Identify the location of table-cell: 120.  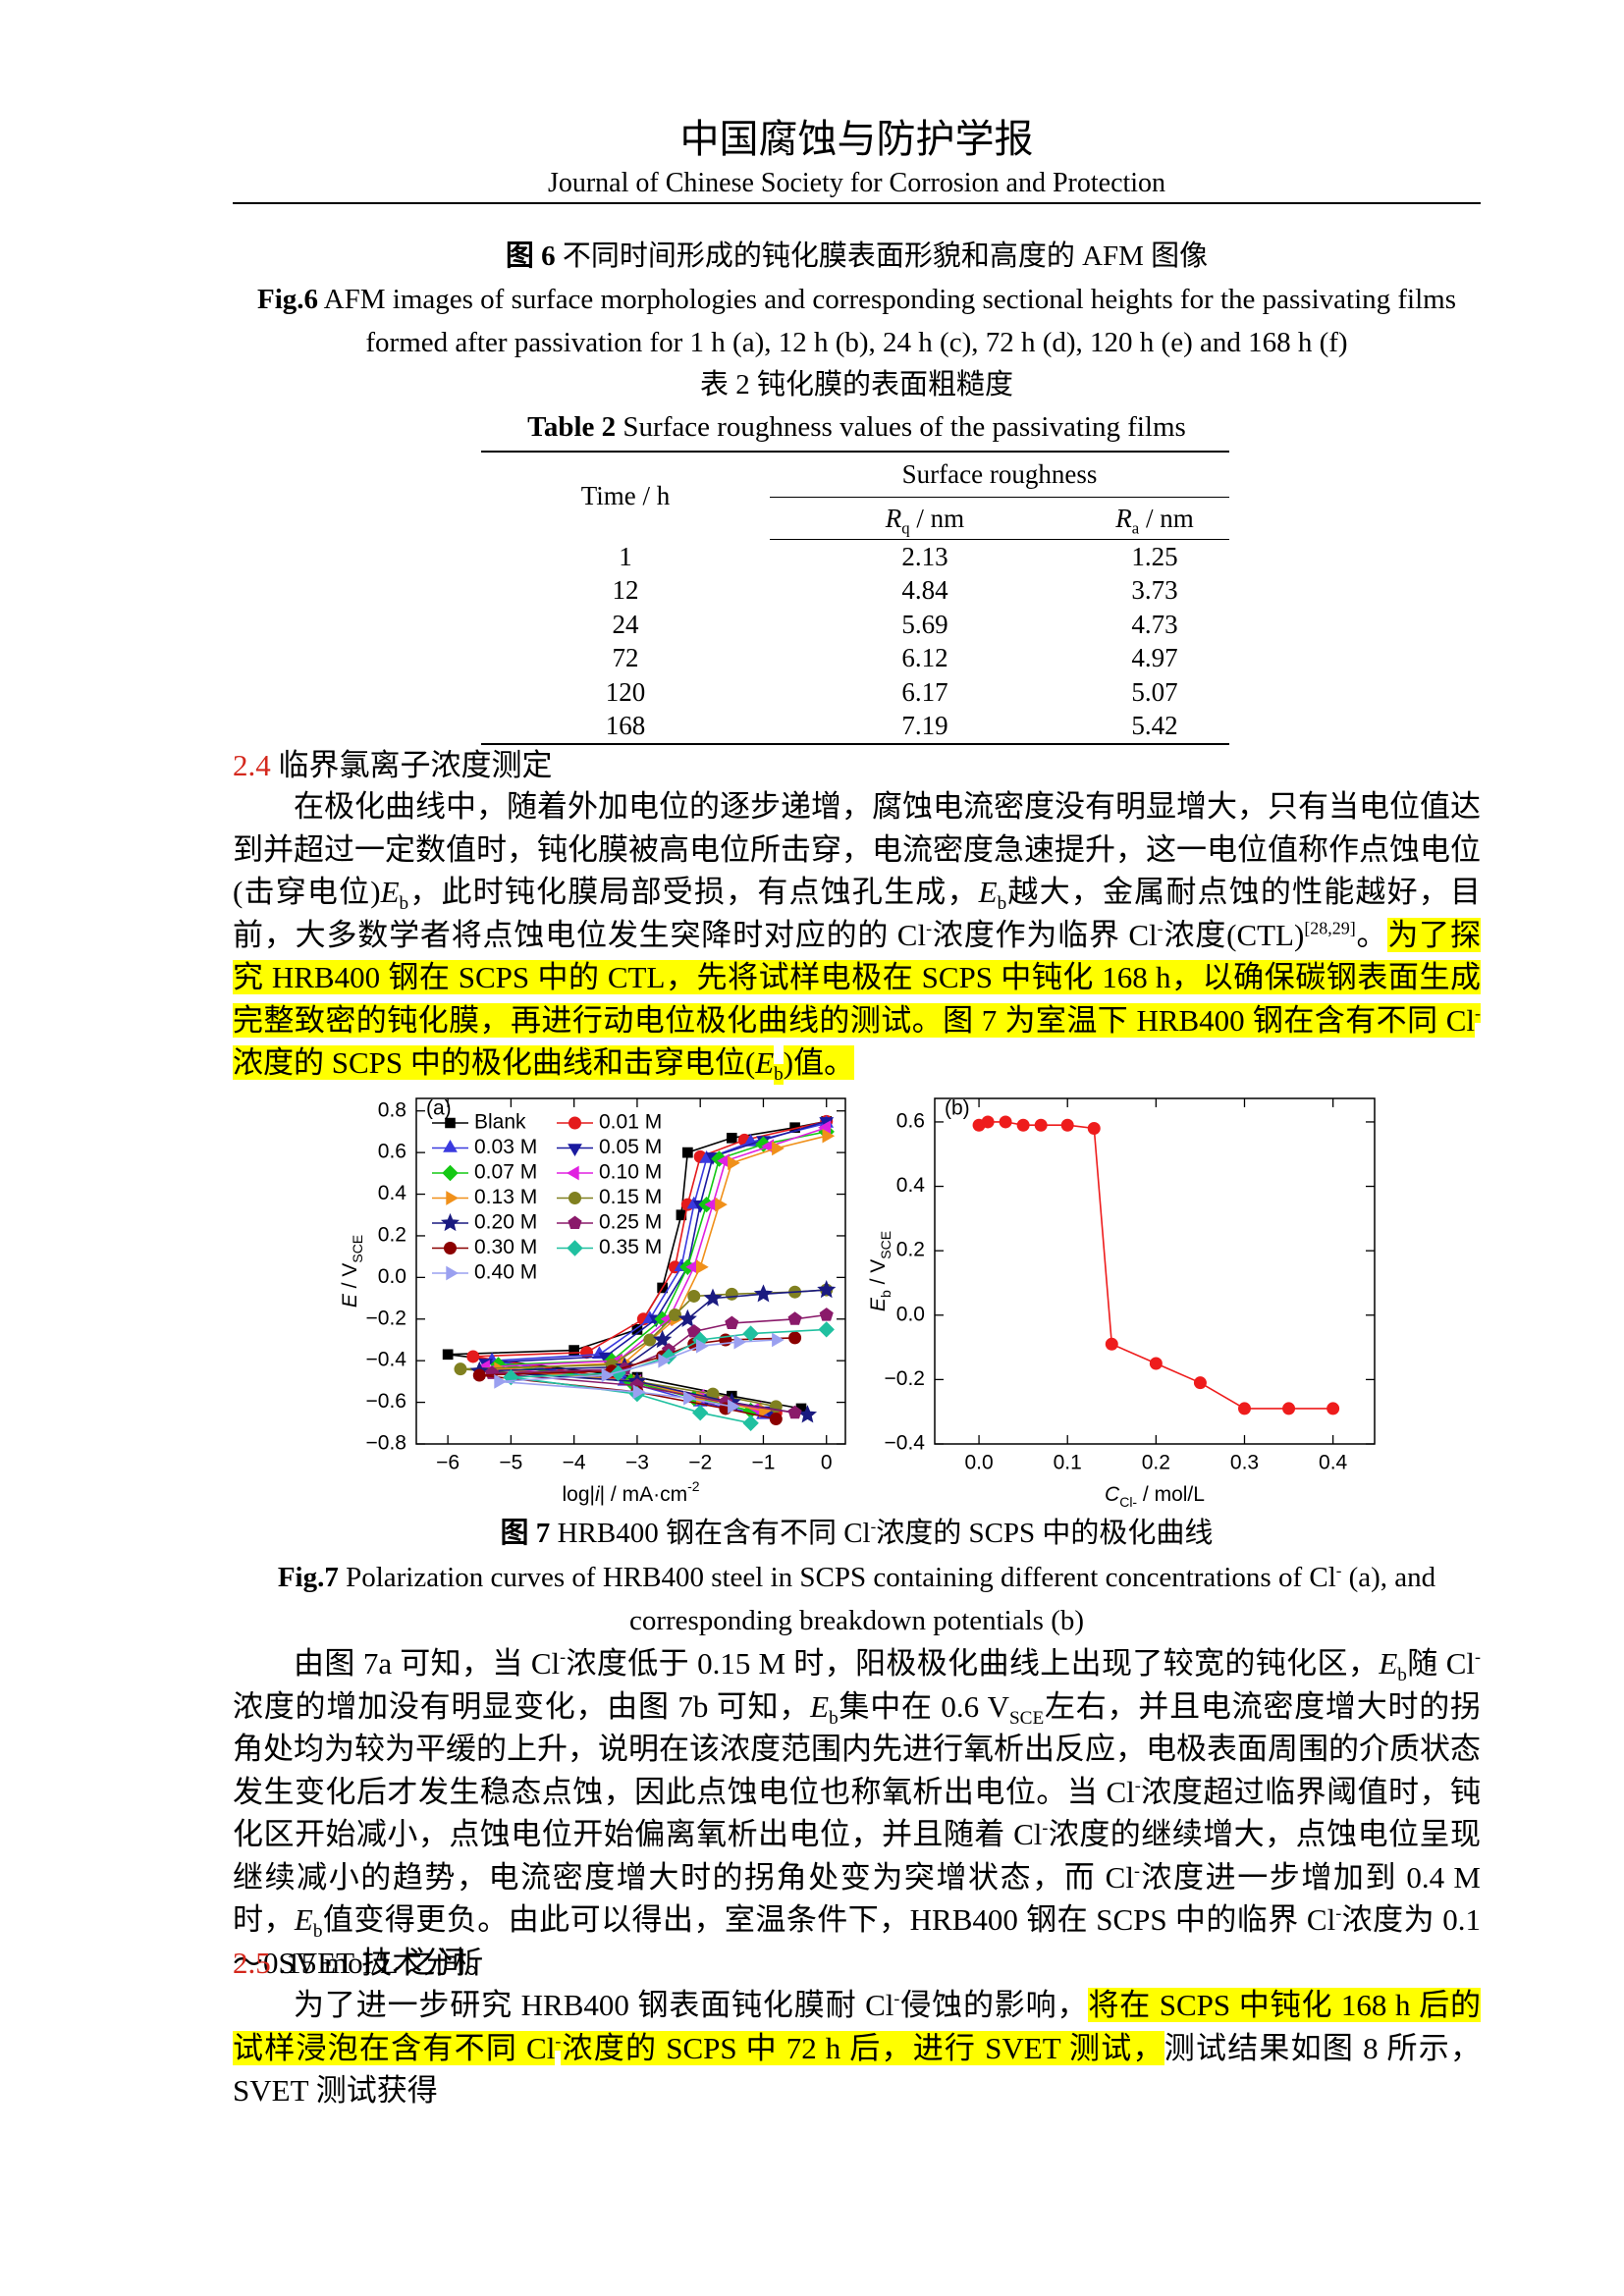
(625, 691).